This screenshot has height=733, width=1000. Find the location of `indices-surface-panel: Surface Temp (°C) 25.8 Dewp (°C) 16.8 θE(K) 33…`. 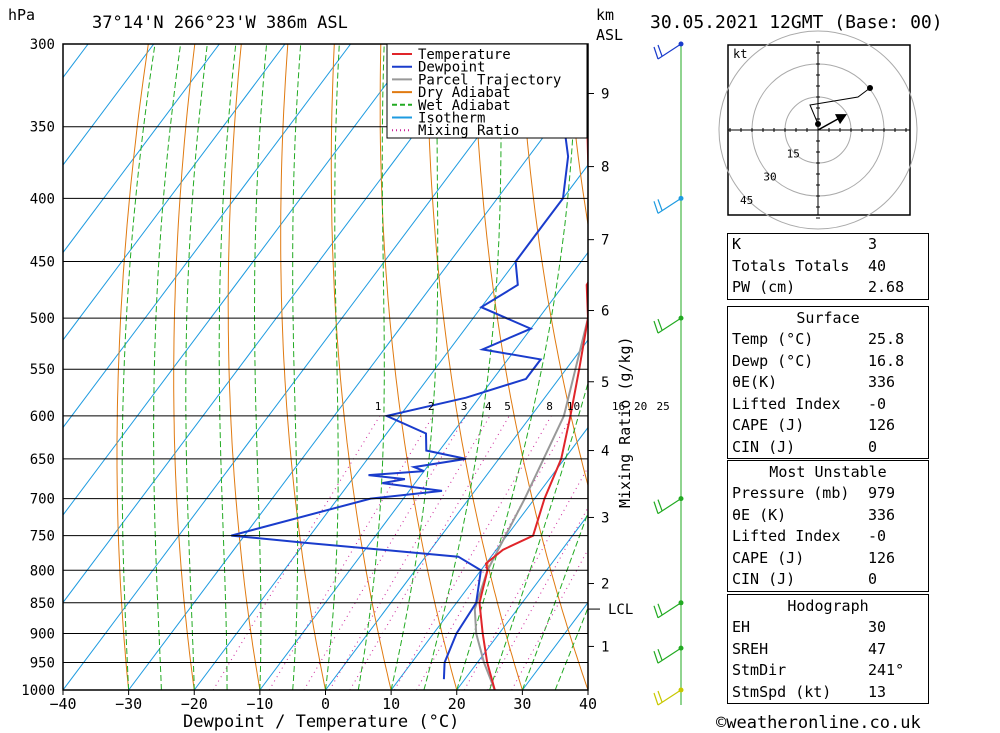

indices-surface-panel: Surface Temp (°C) 25.8 Dewp (°C) 16.8 θE(K) 33… is located at coordinates (828, 382).